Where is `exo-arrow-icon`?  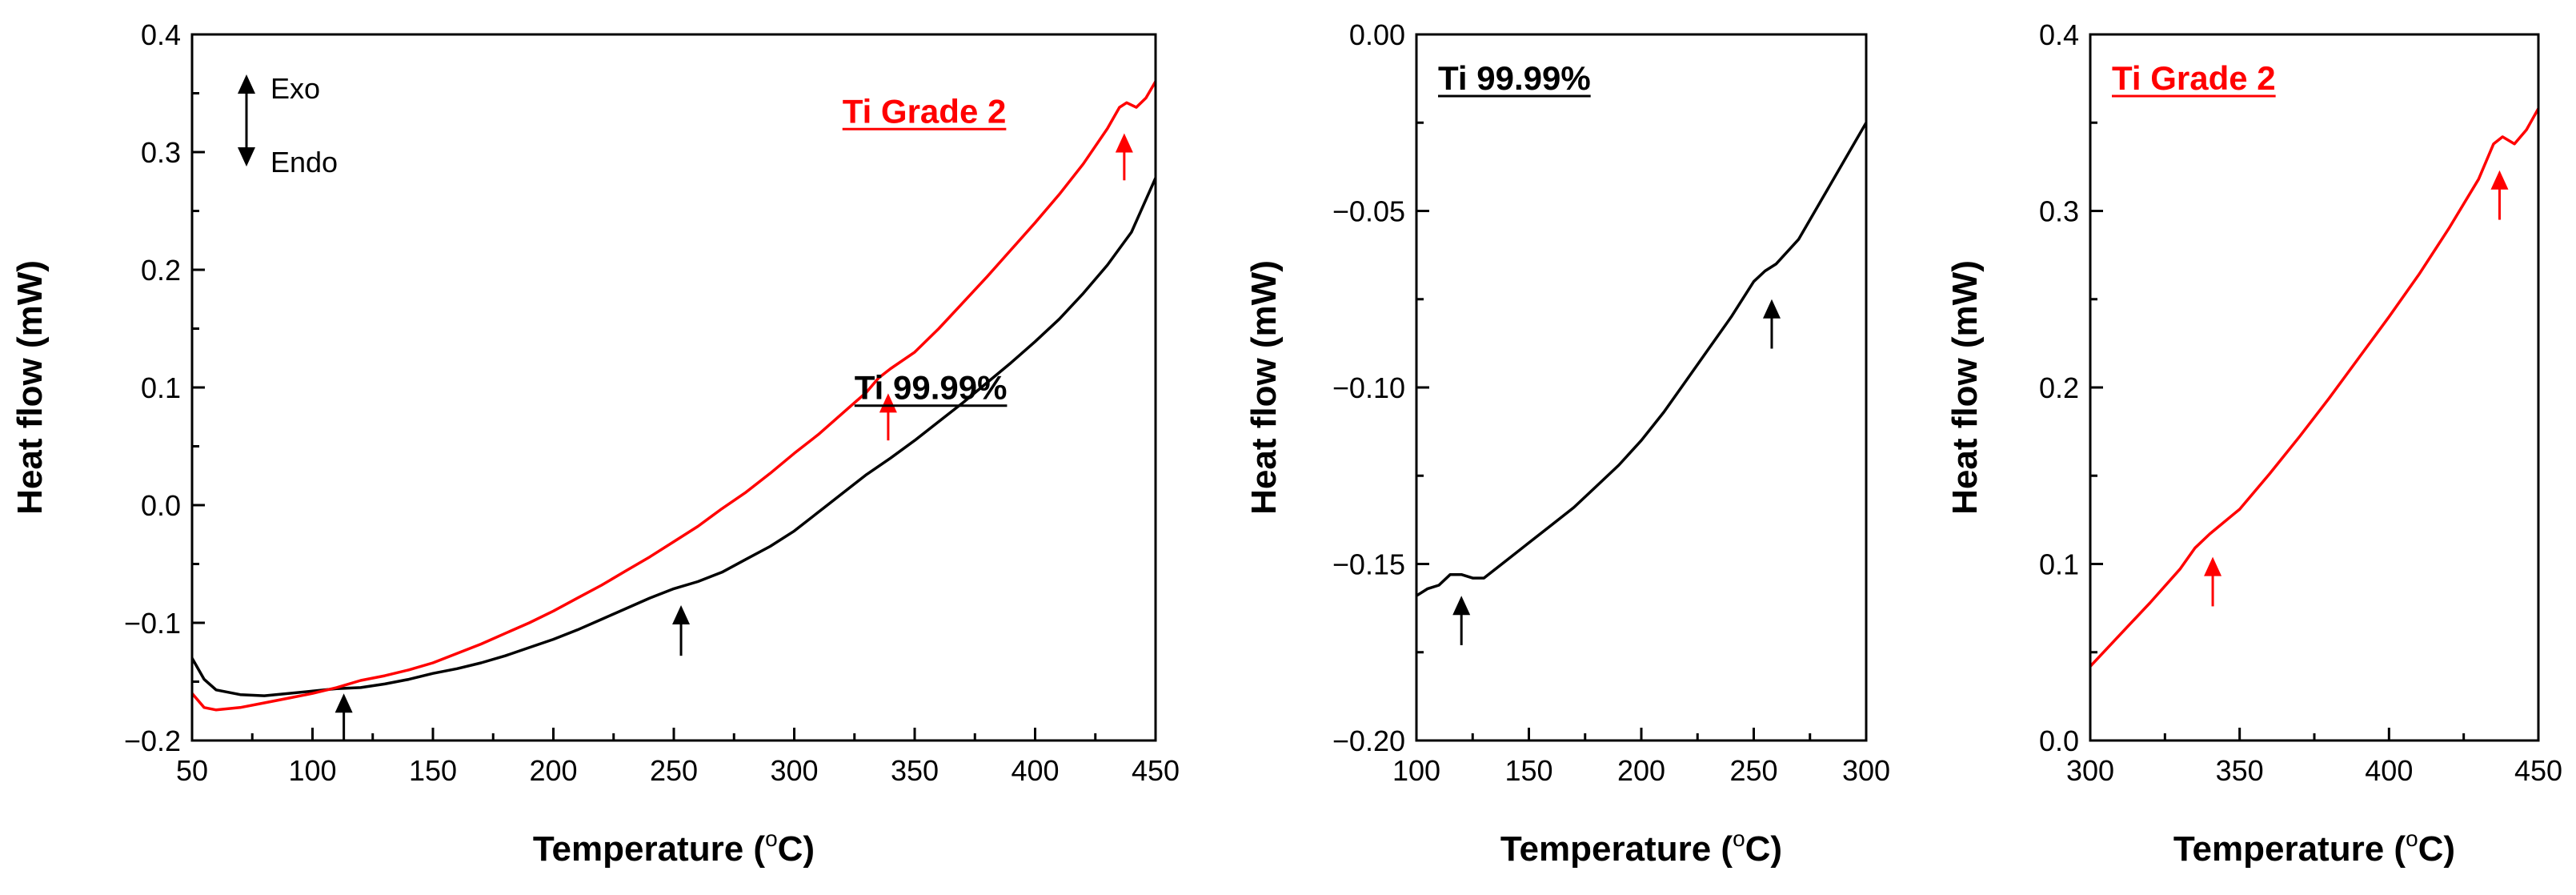 exo-arrow-icon is located at coordinates (246, 86).